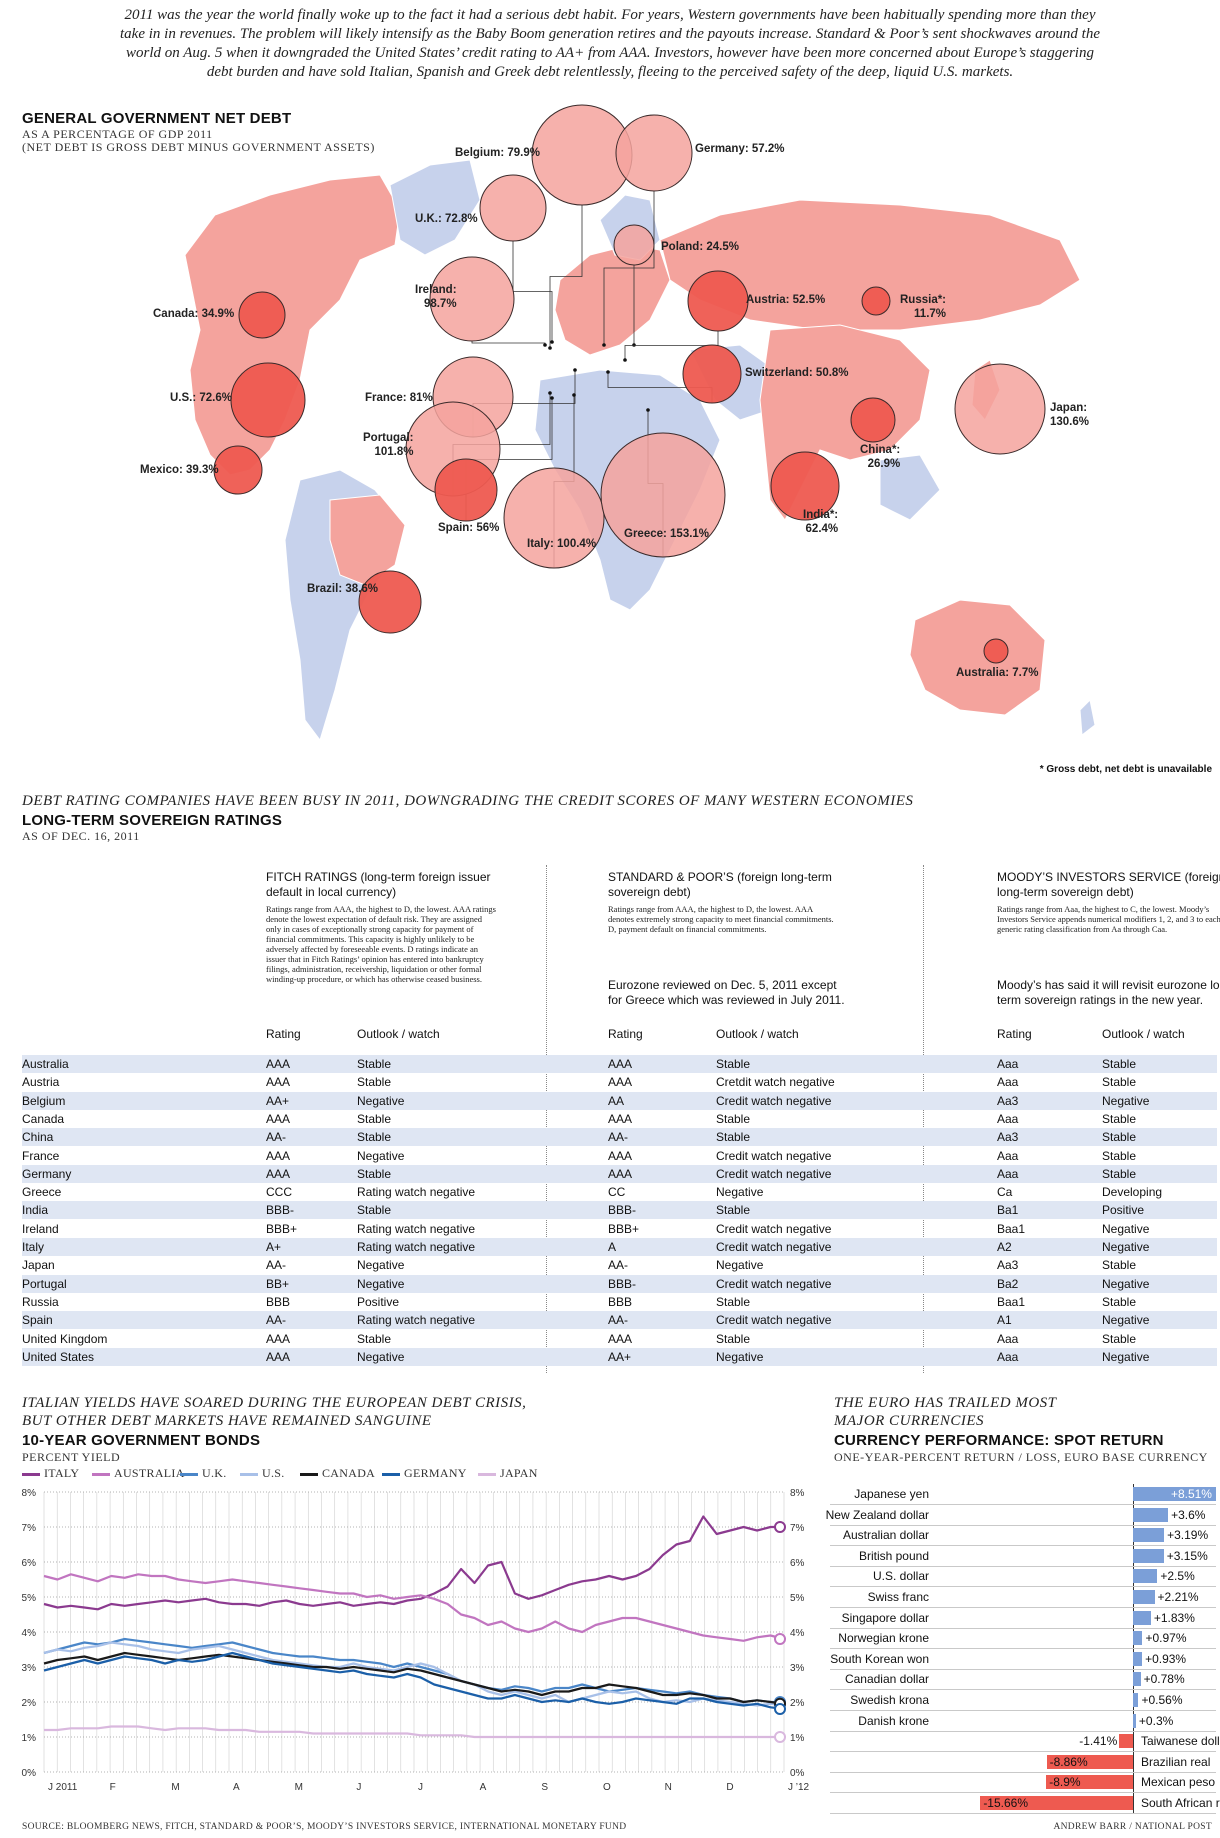 Image resolution: width=1220 pixels, height=1838 pixels. What do you see at coordinates (1023, 1618) in the screenshot?
I see `currency-row: Singapore dollar +1.83%` at bounding box center [1023, 1618].